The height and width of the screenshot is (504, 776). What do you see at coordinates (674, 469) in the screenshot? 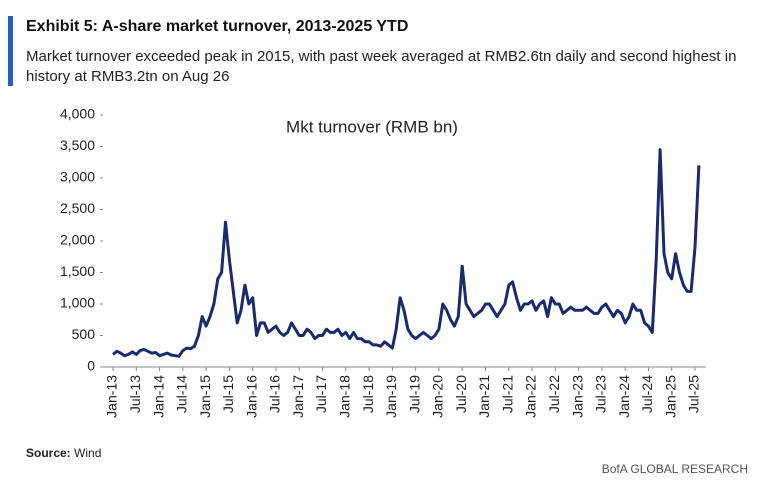
I see `brand: BofA GLOBAL RESEARCH` at bounding box center [674, 469].